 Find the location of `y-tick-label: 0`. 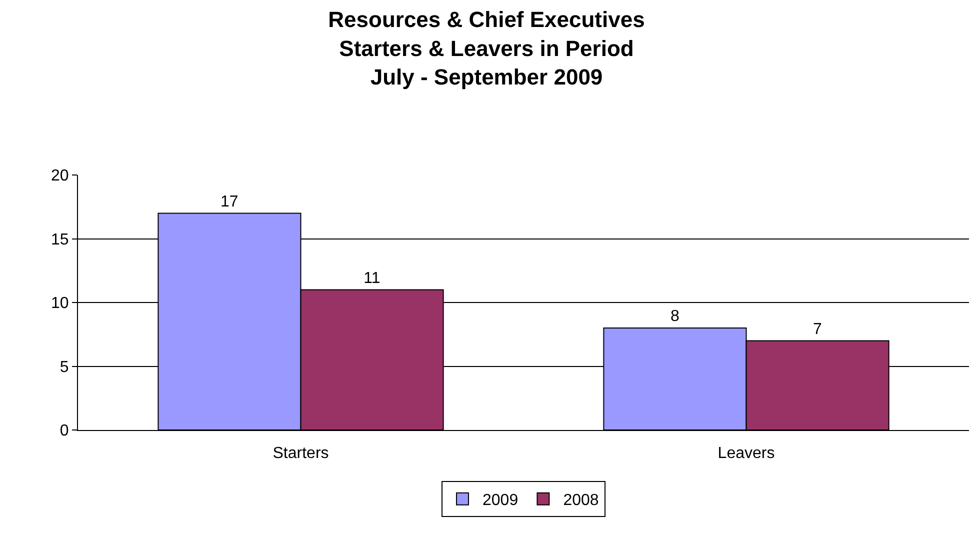

y-tick-label: 0 is located at coordinates (64, 431).